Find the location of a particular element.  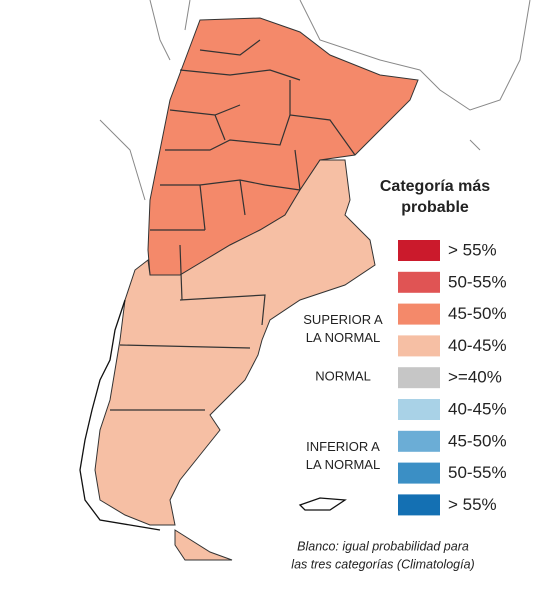

legend-title: Categoría más is located at coordinates (435, 186).